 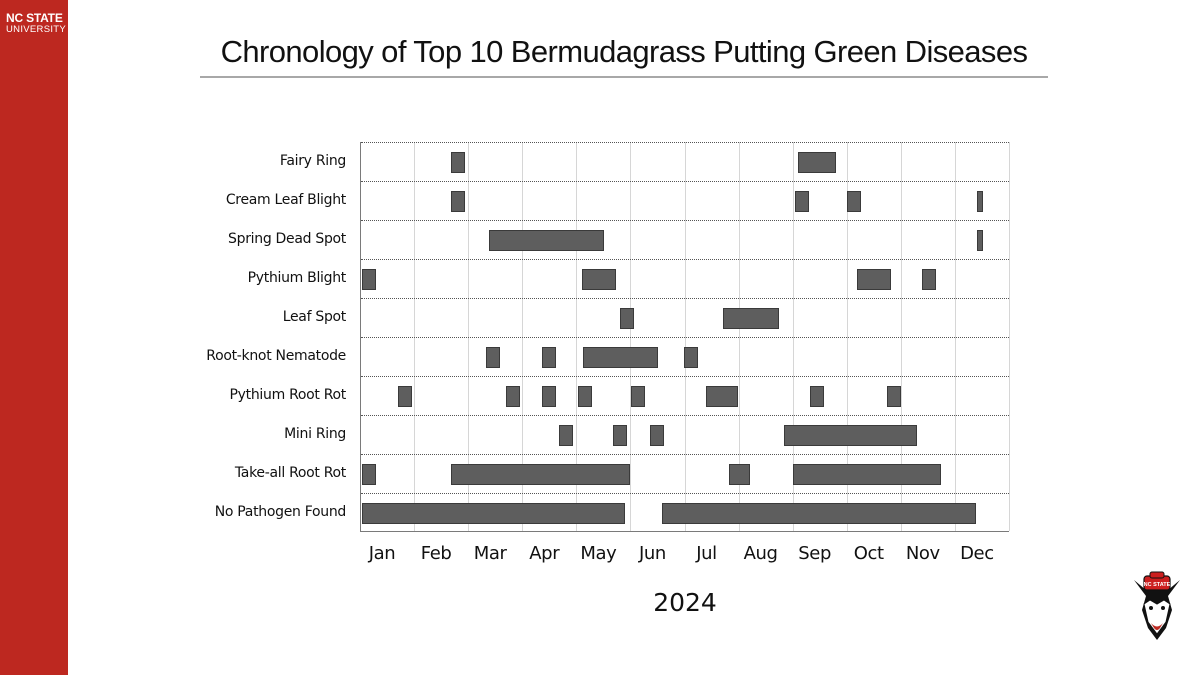 What do you see at coordinates (285, 199) in the screenshot?
I see `disease-label: Cream Leaf Blight` at bounding box center [285, 199].